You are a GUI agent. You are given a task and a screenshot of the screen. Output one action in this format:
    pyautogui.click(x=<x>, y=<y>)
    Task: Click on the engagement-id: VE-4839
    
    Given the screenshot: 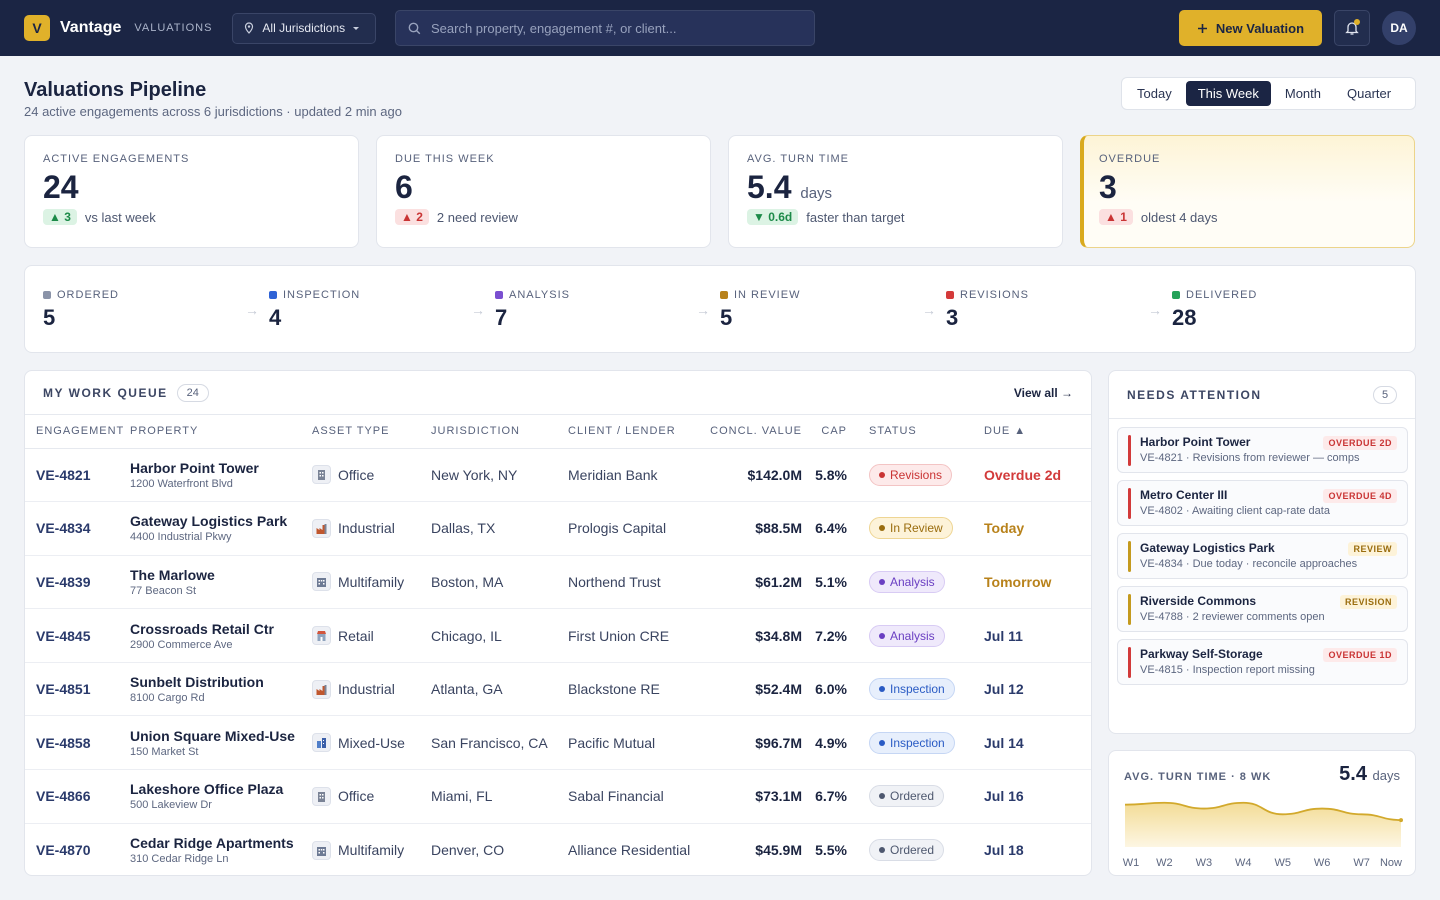 What is the action you would take?
    pyautogui.click(x=77, y=582)
    